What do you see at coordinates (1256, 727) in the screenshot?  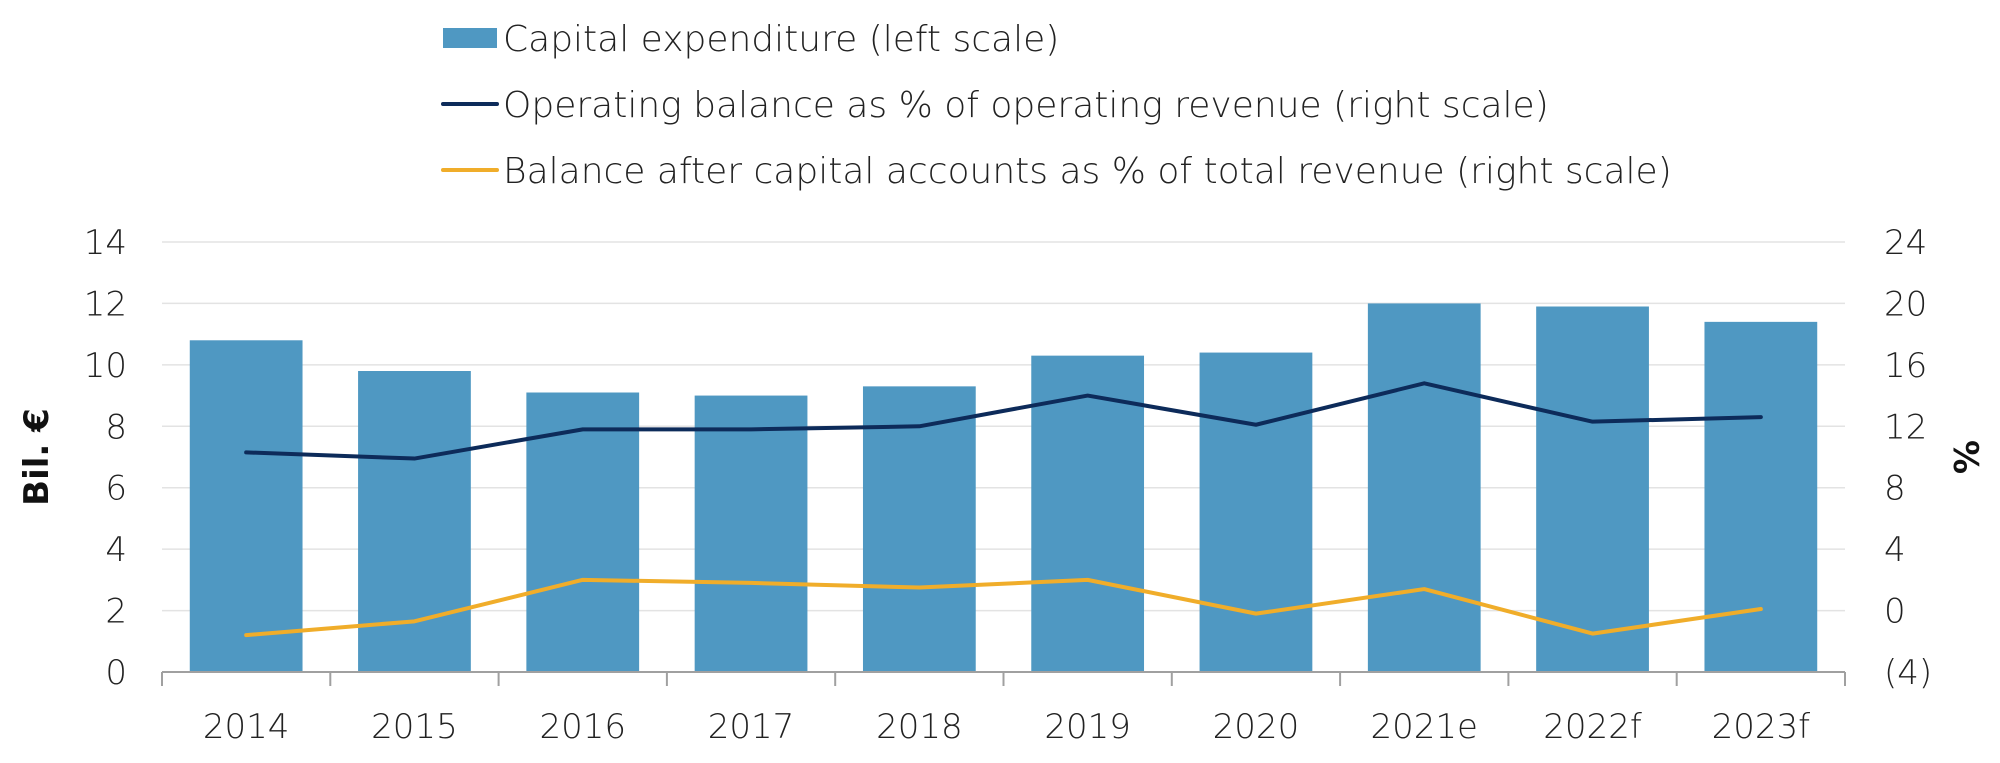 I see `x-tick-label: 2020` at bounding box center [1256, 727].